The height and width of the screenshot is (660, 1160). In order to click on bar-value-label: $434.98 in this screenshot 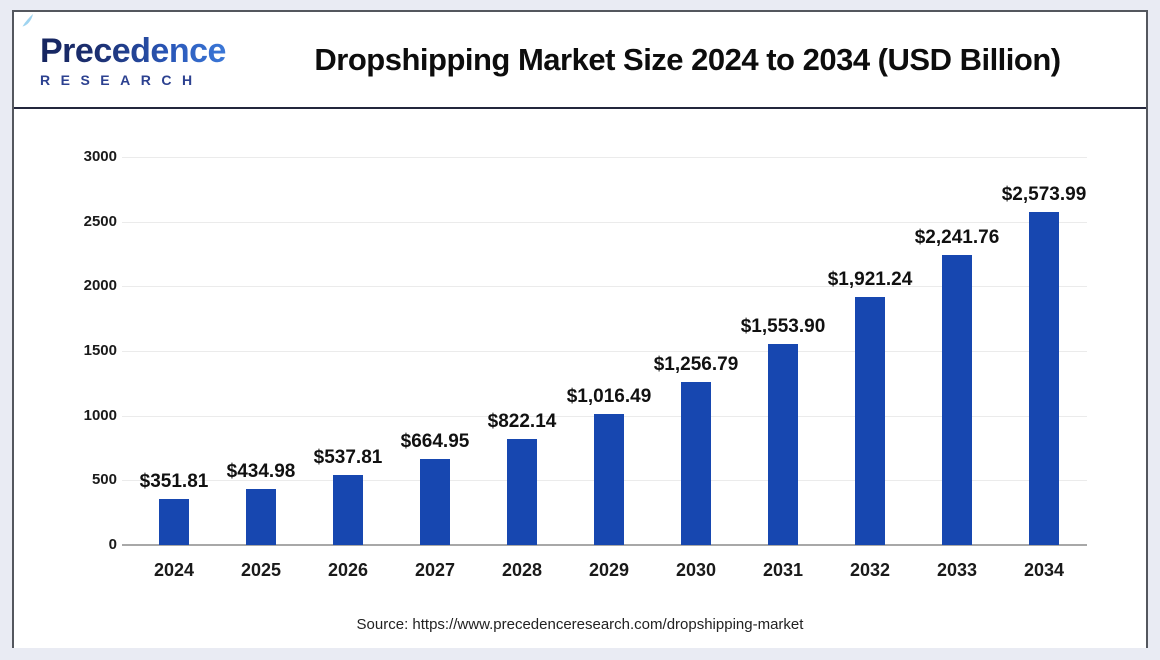, I will do `click(261, 471)`.